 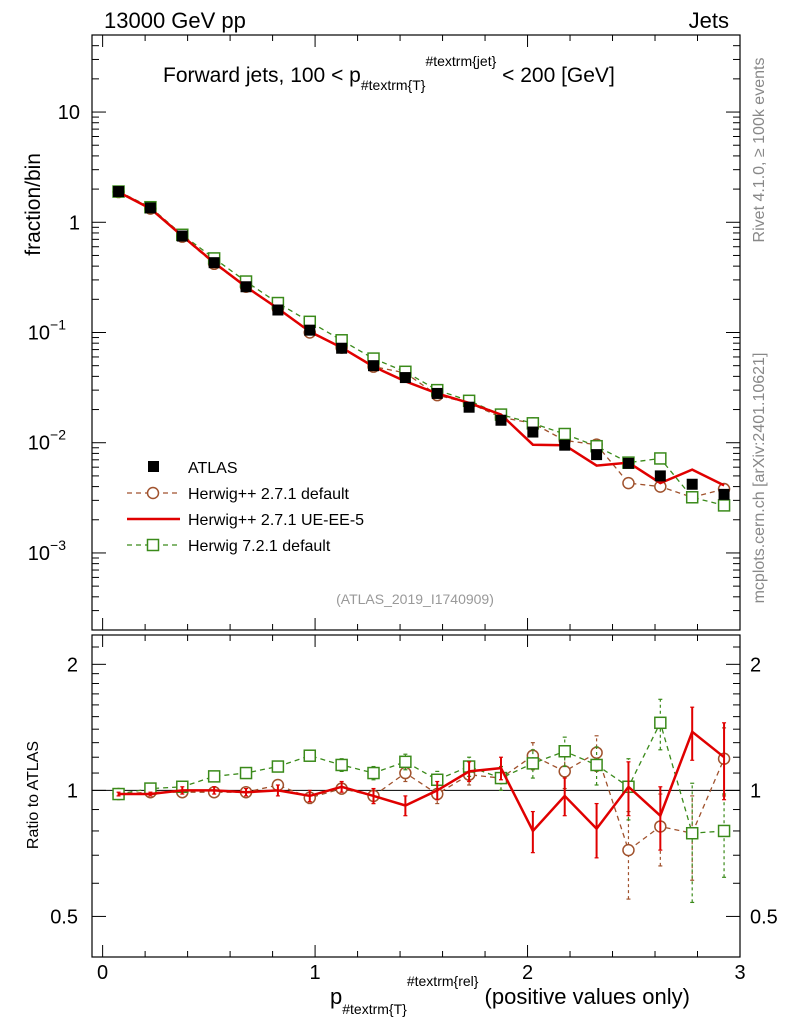 What do you see at coordinates (58, 435) in the screenshot?
I see `y-tick-exponent: −2` at bounding box center [58, 435].